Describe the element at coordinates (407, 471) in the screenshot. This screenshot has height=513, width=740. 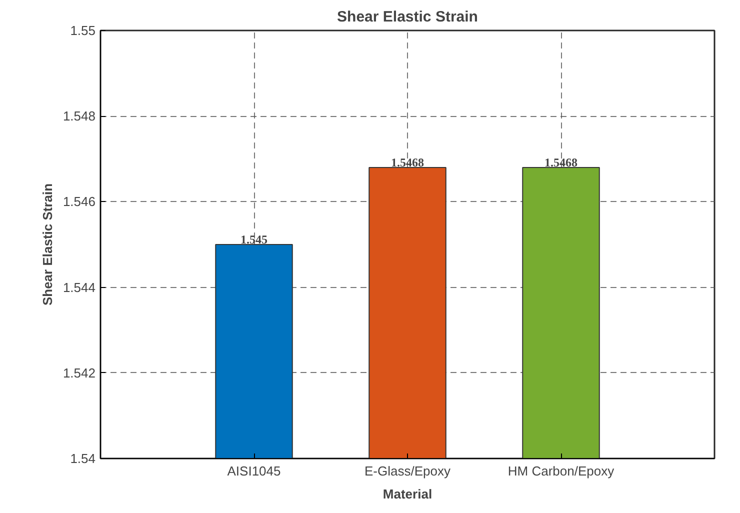
I see `x-tick-label: E-Glass/Epoxy` at that location.